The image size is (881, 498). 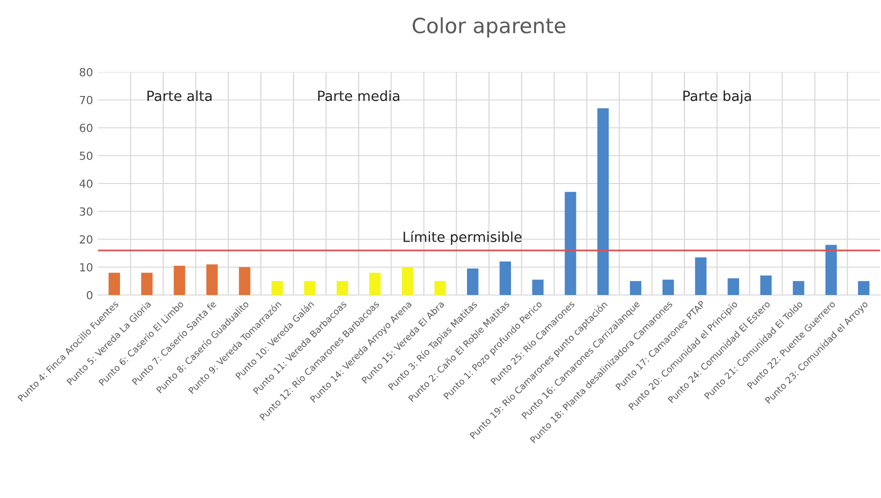 What do you see at coordinates (86, 267) in the screenshot?
I see `y-tick-label: 10` at bounding box center [86, 267].